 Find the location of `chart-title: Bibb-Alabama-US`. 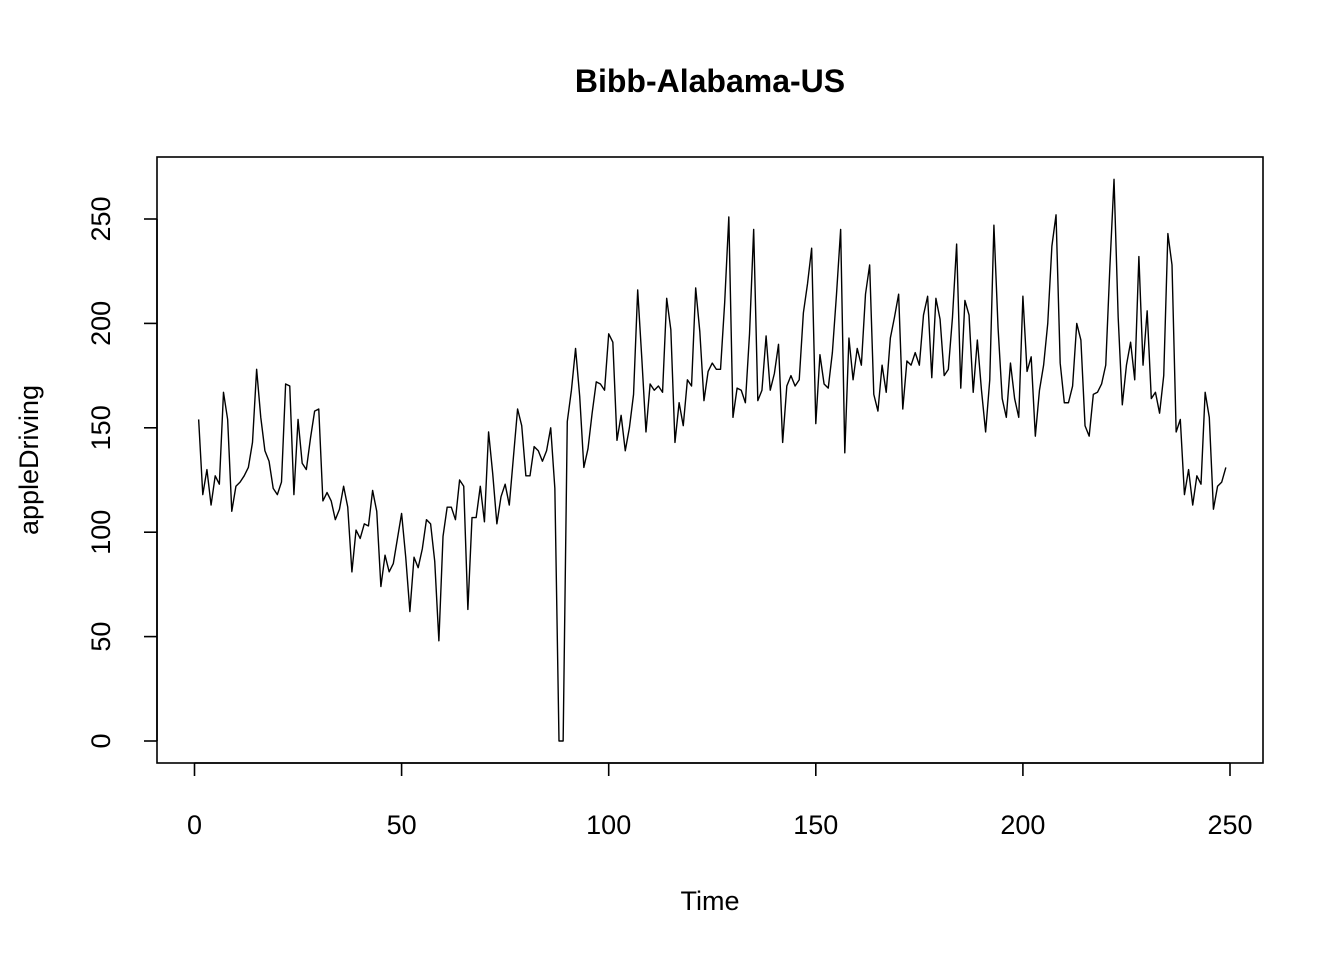

chart-title: Bibb-Alabama-US is located at coordinates (710, 81).